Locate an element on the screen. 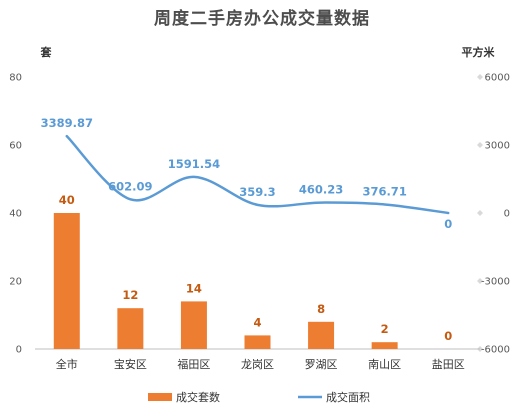 The height and width of the screenshot is (410, 524). bar-value-label: 12 is located at coordinates (130, 295).